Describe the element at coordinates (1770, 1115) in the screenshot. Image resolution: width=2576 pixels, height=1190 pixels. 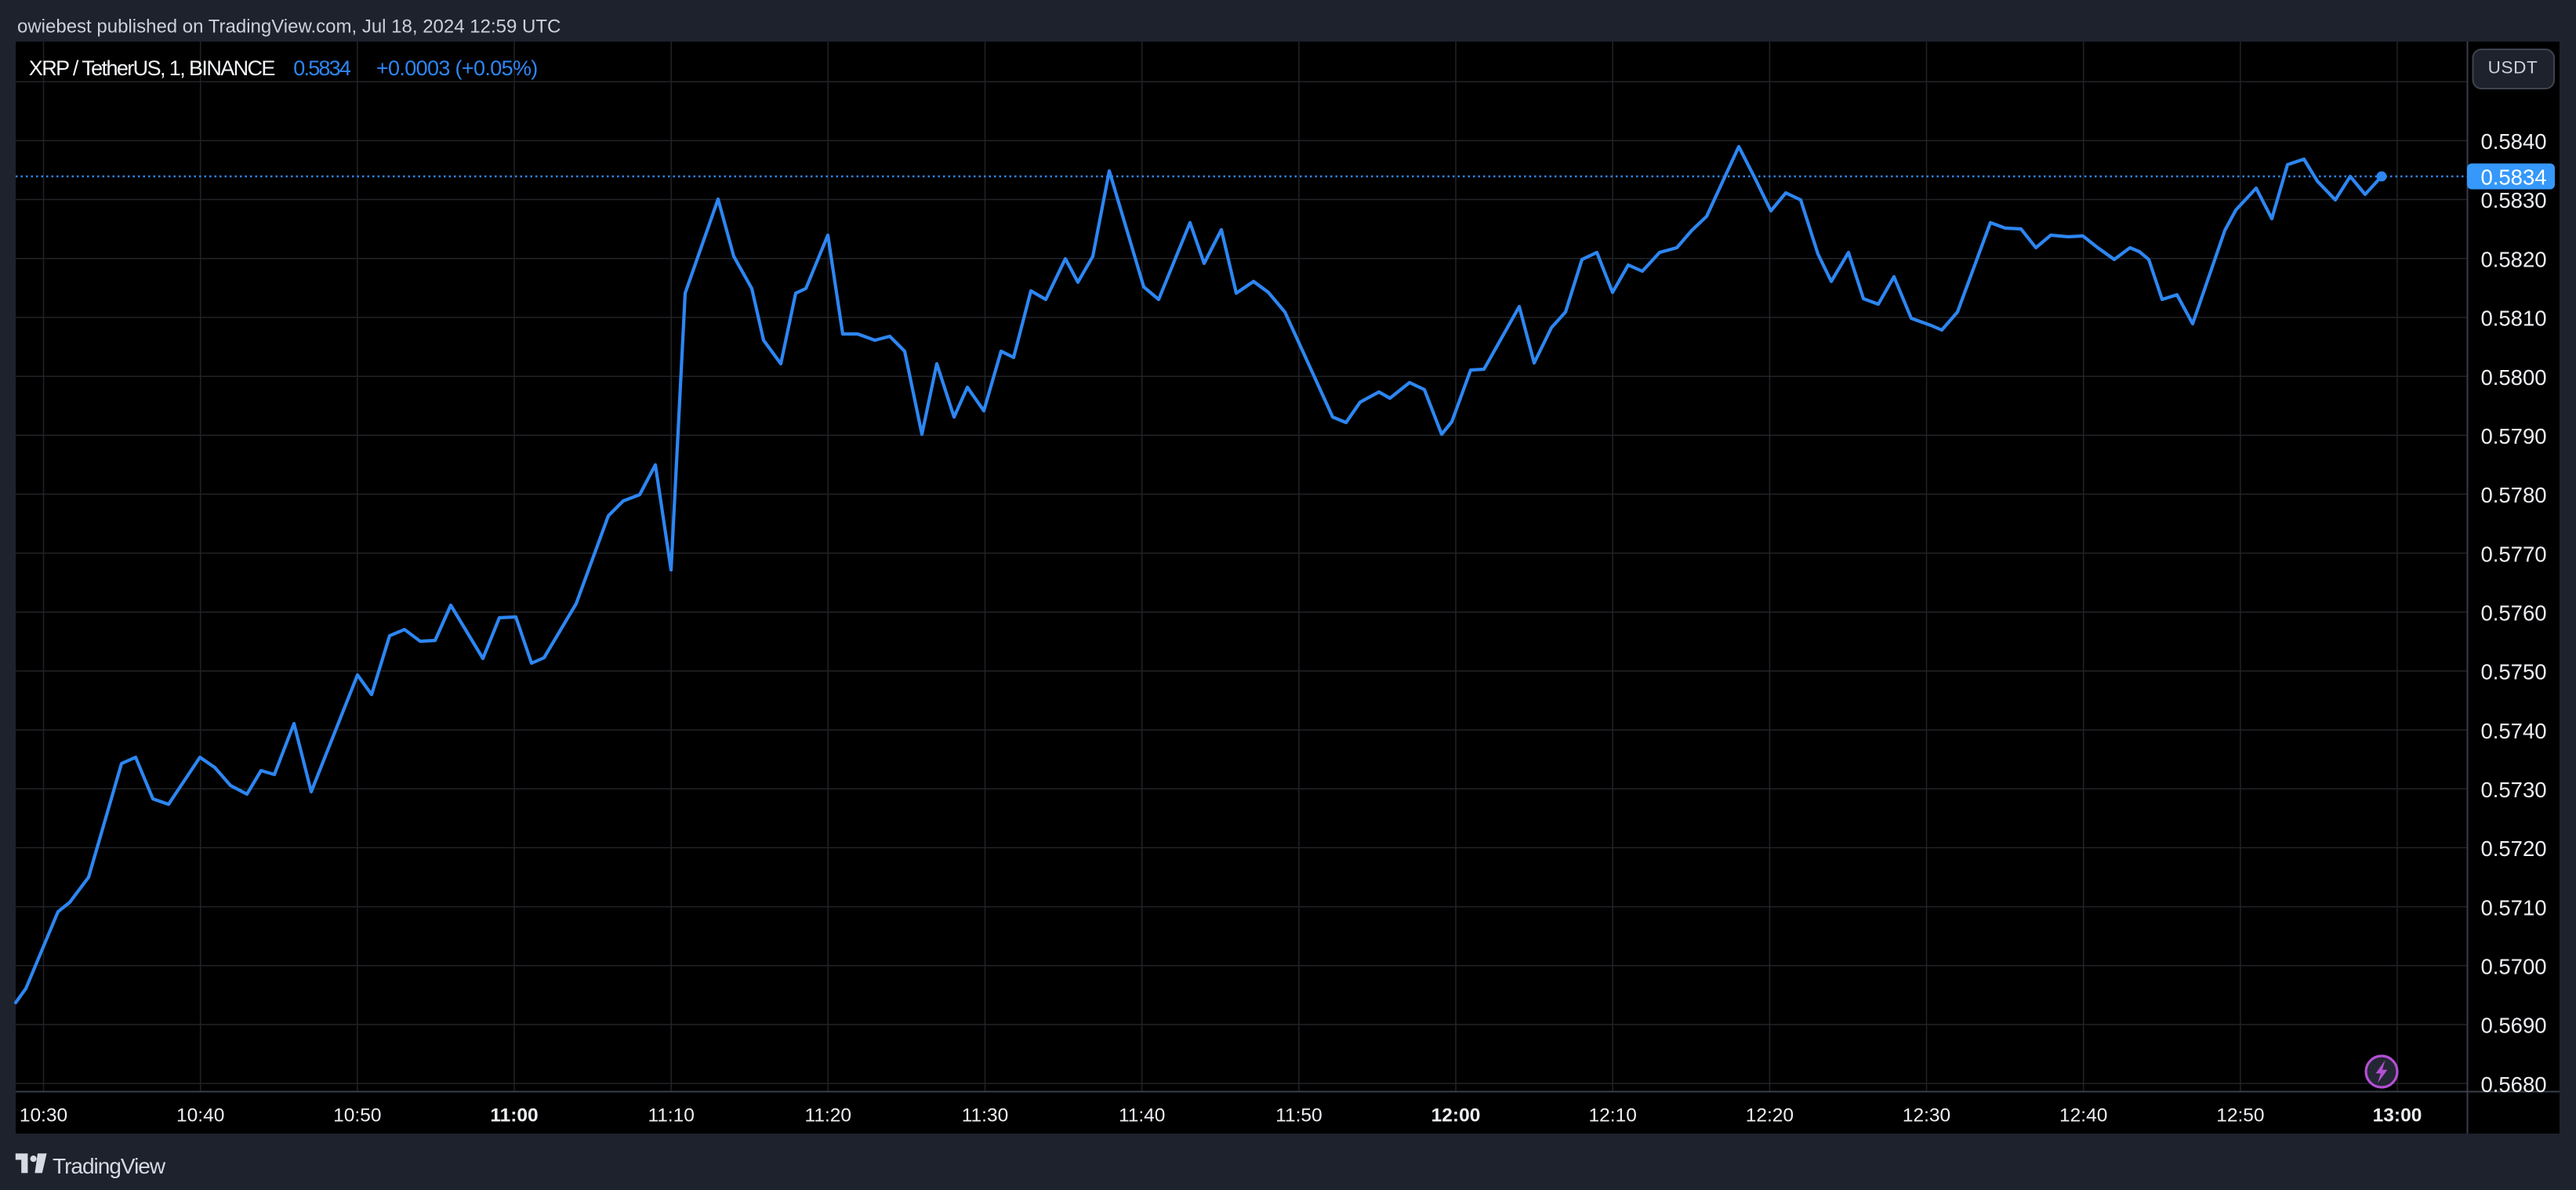
I see `svg-text: 12:20` at that location.